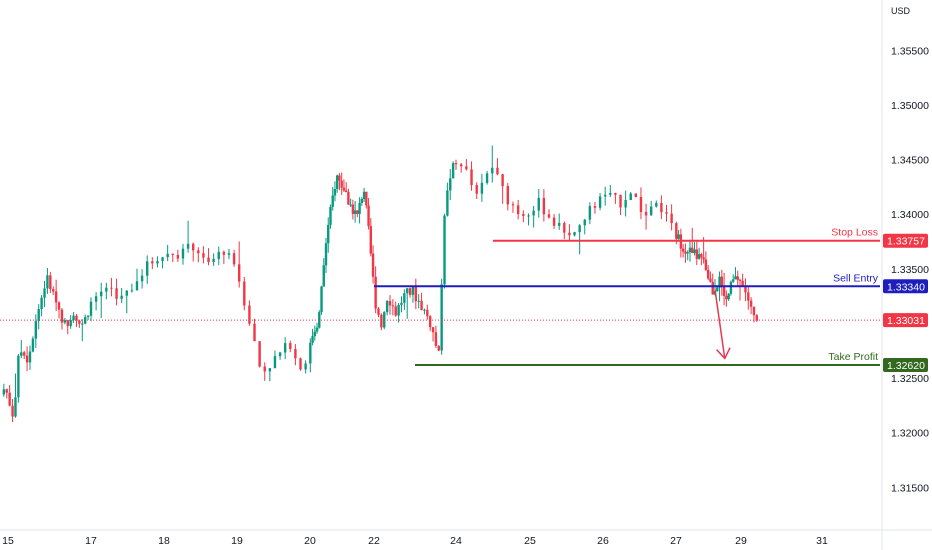 The width and height of the screenshot is (932, 550). Describe the element at coordinates (901, 11) in the screenshot. I see `currency-label: USD` at that location.